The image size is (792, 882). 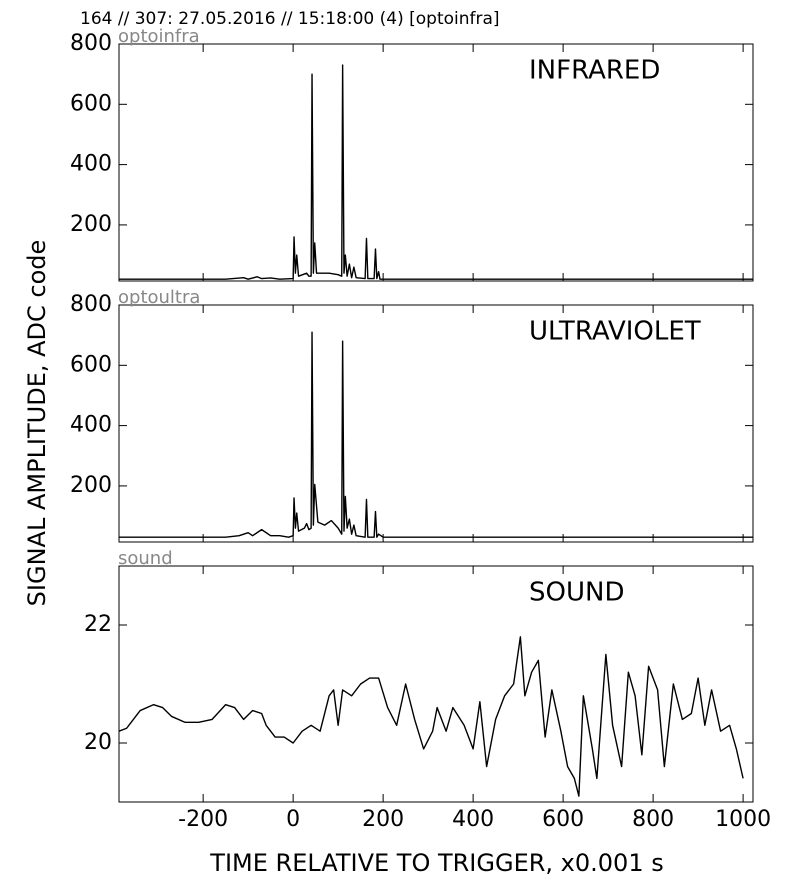 I want to click on x-tick-label: 600, so click(x=563, y=819).